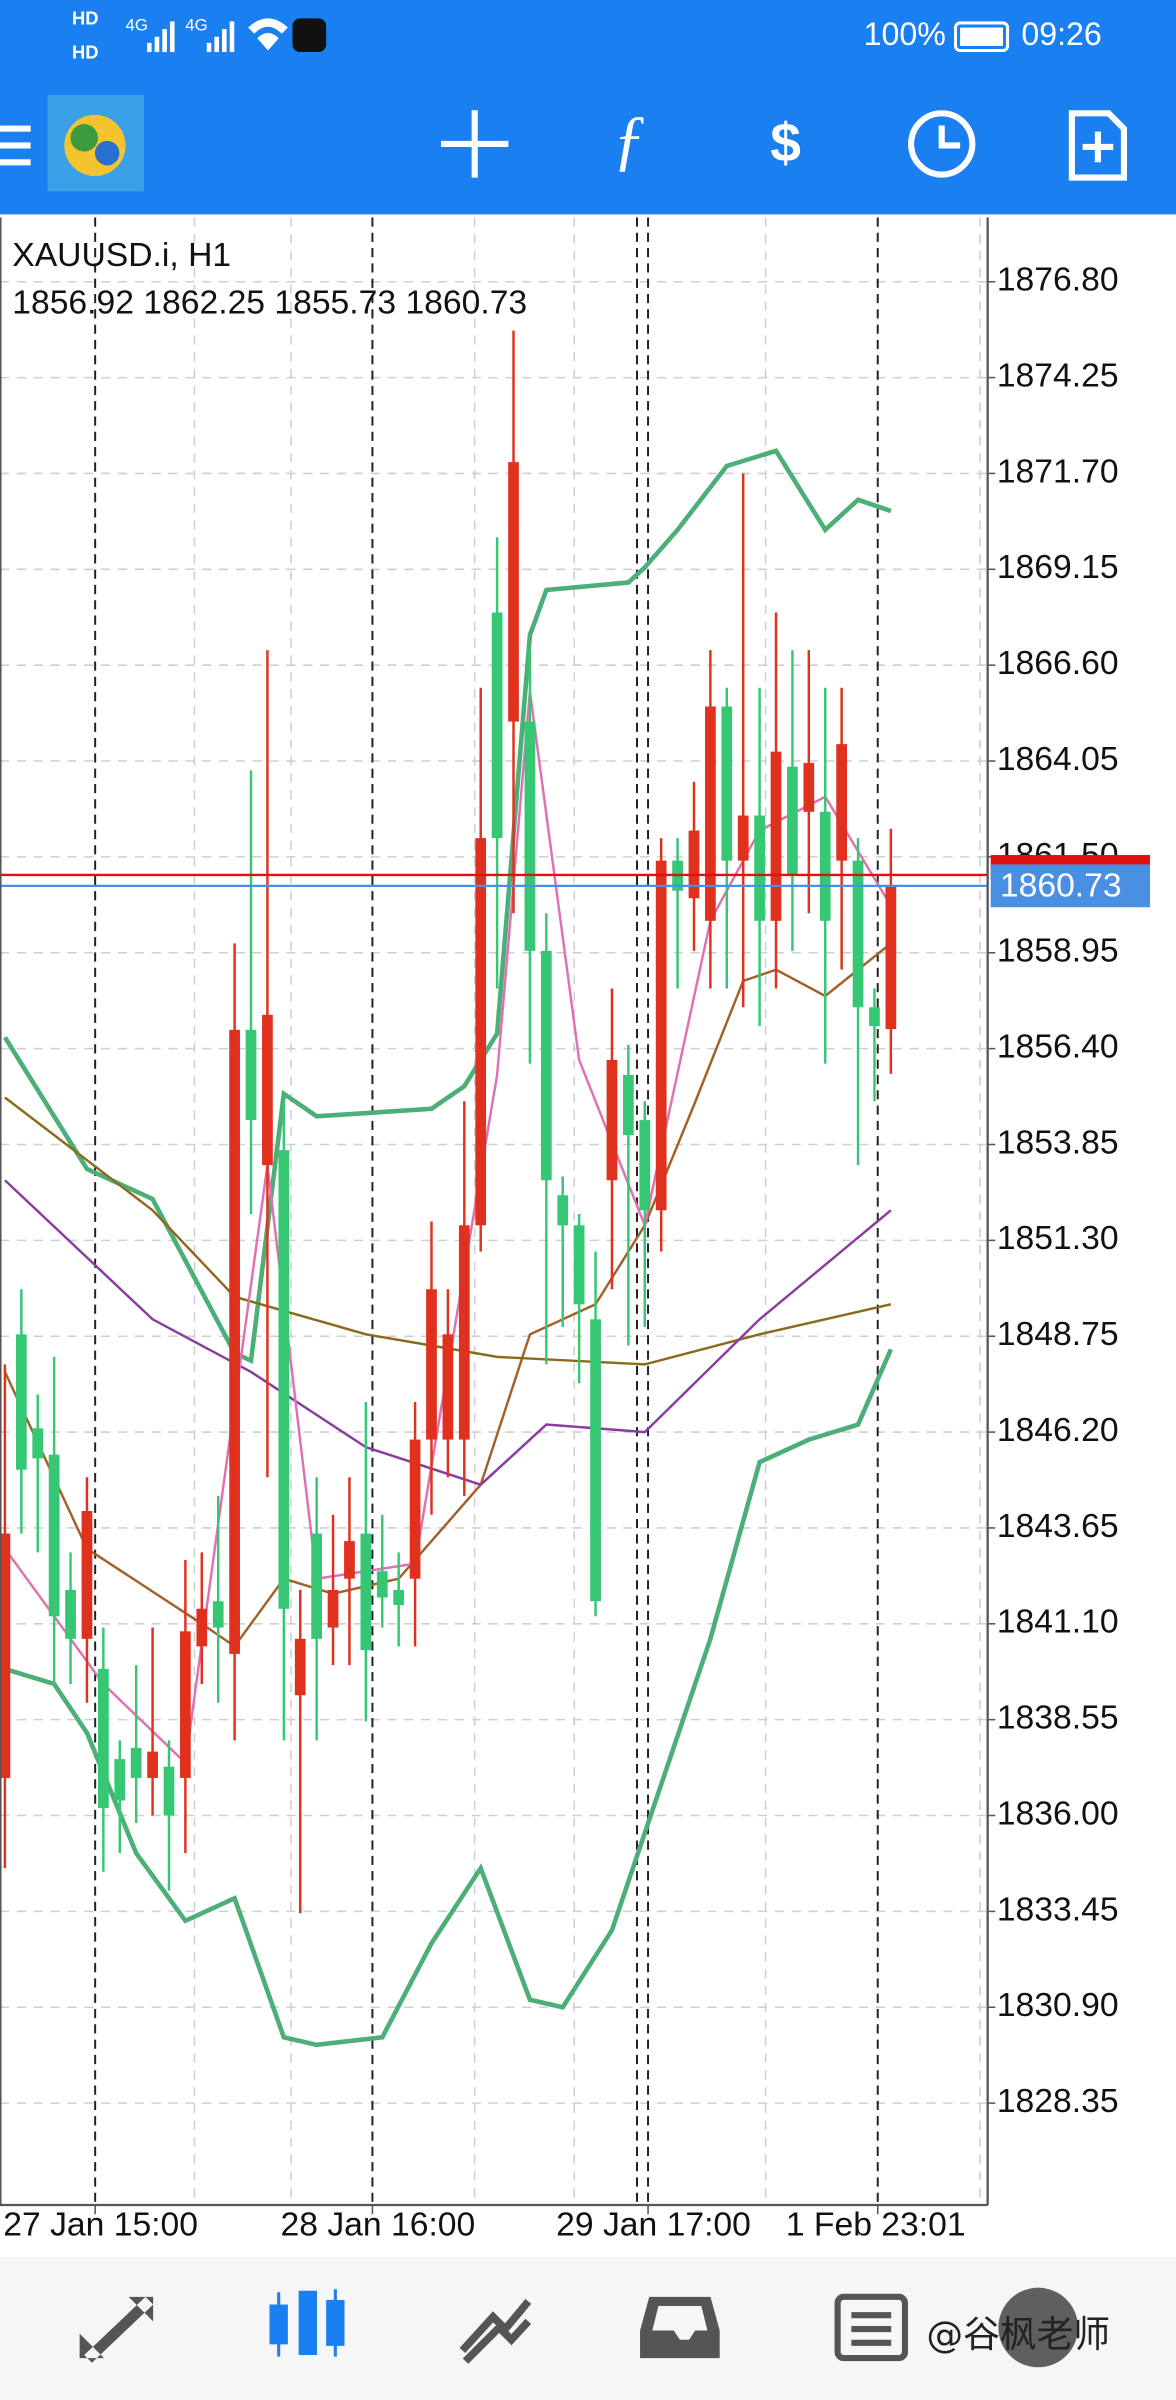 The image size is (1176, 2400). What do you see at coordinates (1058, 567) in the screenshot?
I see `y-tick-label: 1869.15` at bounding box center [1058, 567].